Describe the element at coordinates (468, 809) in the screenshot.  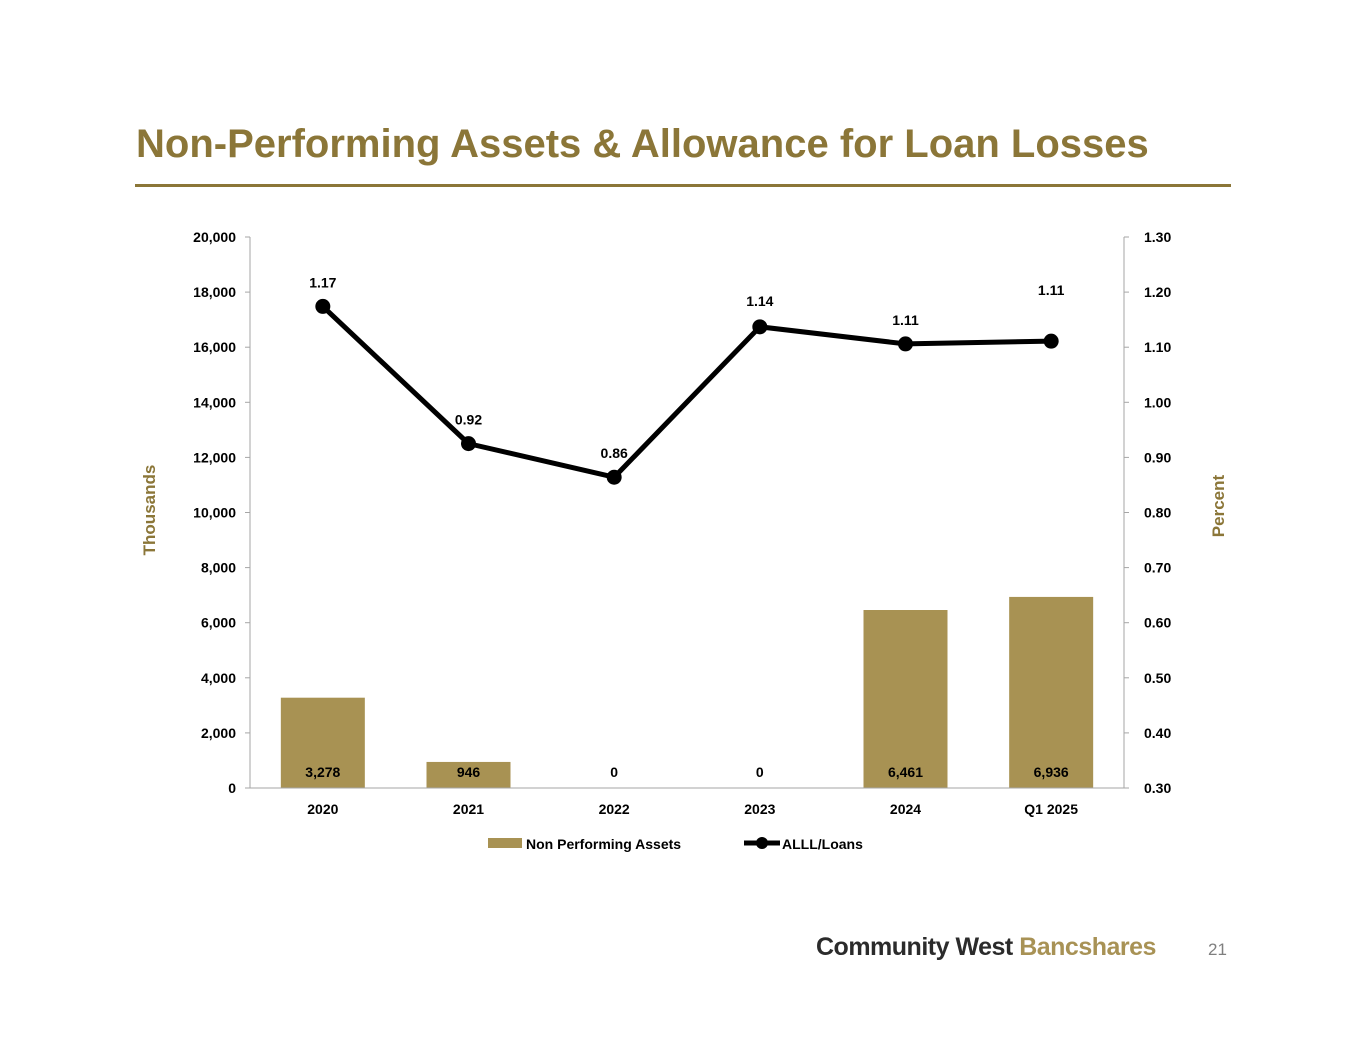
I see `x-tick-label: 2021` at that location.